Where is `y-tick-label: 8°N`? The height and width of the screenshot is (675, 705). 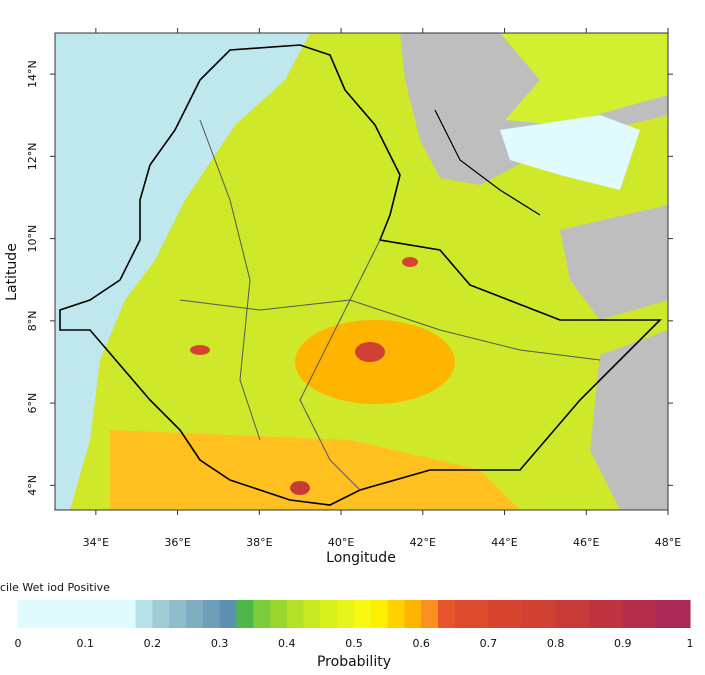 y-tick-label: 8°N is located at coordinates (32, 320).